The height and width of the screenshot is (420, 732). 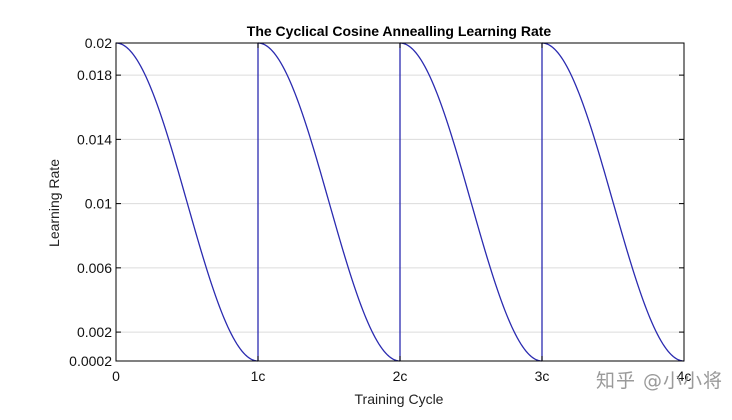 I want to click on y-axis-label: Learning Rate, so click(x=54, y=203).